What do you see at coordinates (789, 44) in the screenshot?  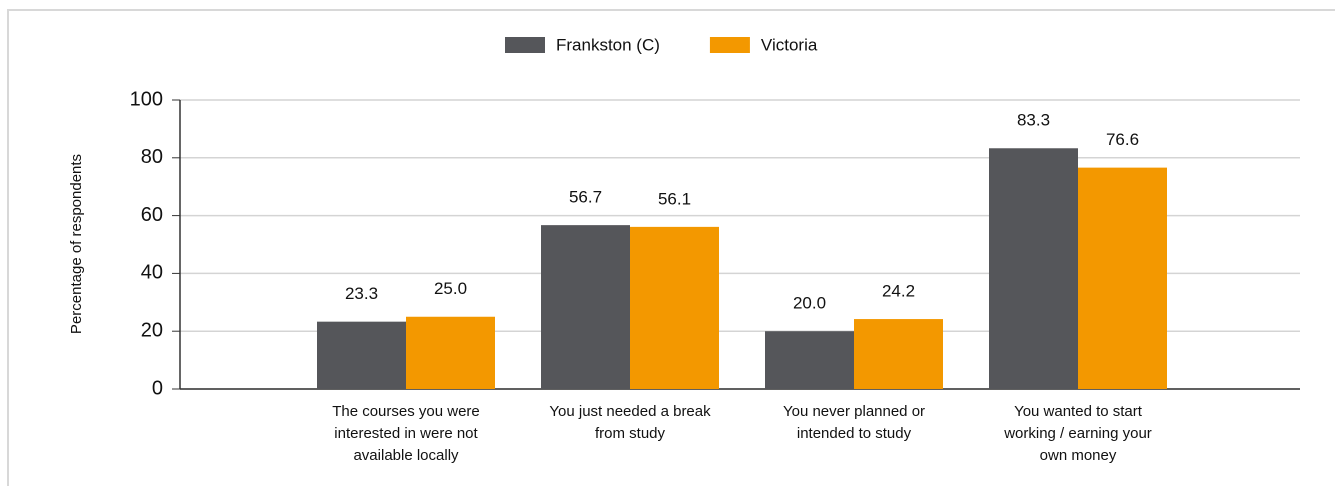 I see `legend-label: Victoria` at bounding box center [789, 44].